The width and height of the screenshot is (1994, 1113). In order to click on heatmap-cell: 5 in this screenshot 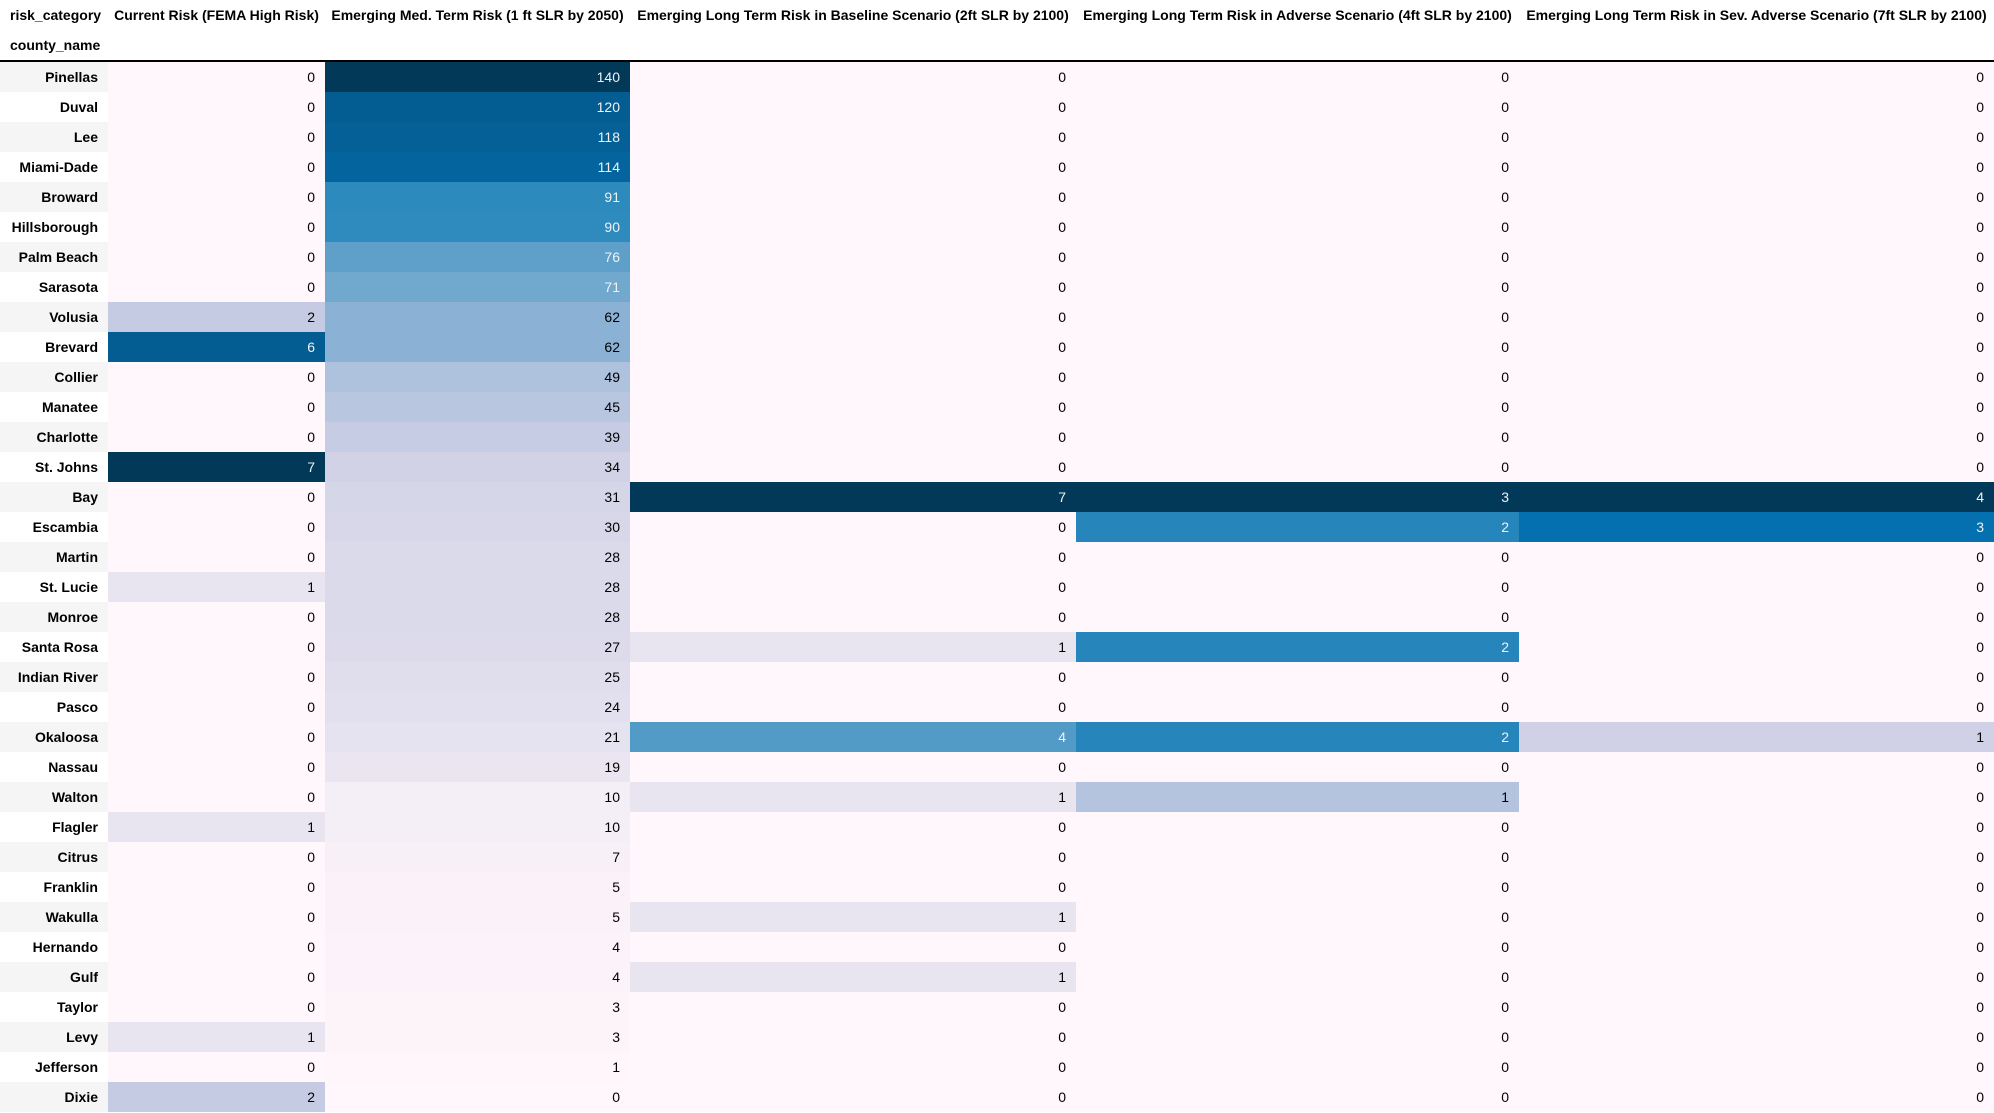, I will do `click(477, 887)`.